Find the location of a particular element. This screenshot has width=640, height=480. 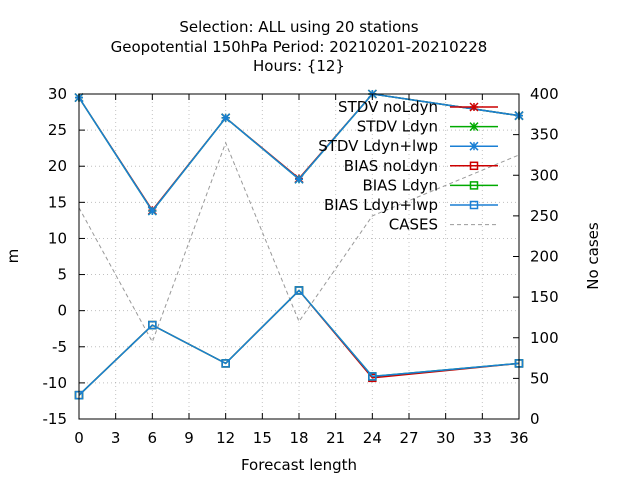

y-tick-label: -10 is located at coordinates (55, 383).